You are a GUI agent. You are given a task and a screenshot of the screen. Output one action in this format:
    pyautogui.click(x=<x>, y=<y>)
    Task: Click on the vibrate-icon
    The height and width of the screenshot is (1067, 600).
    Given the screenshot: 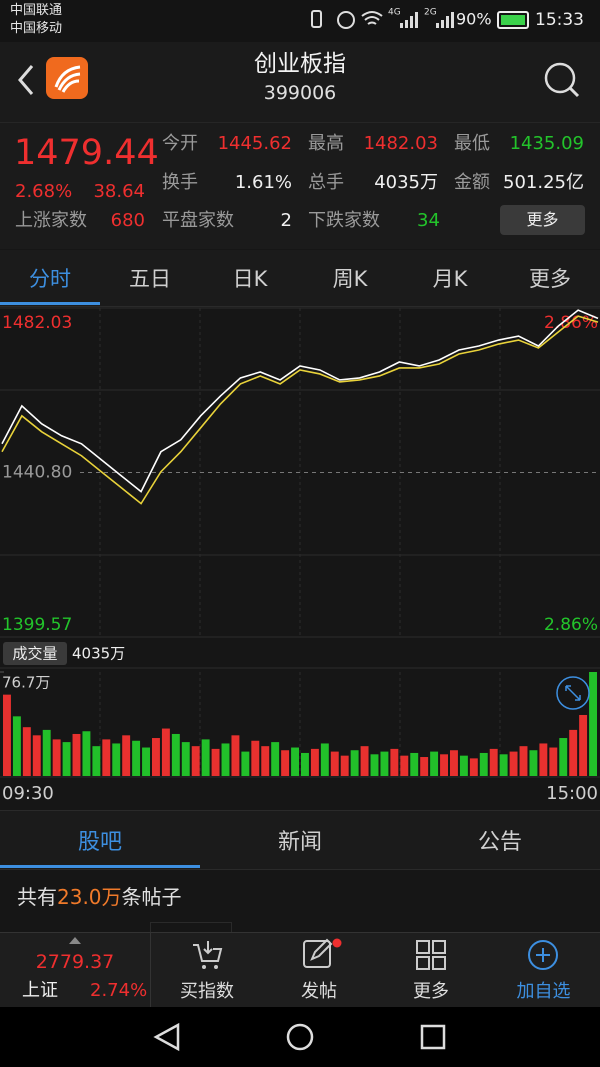 What is the action you would take?
    pyautogui.click(x=316, y=19)
    